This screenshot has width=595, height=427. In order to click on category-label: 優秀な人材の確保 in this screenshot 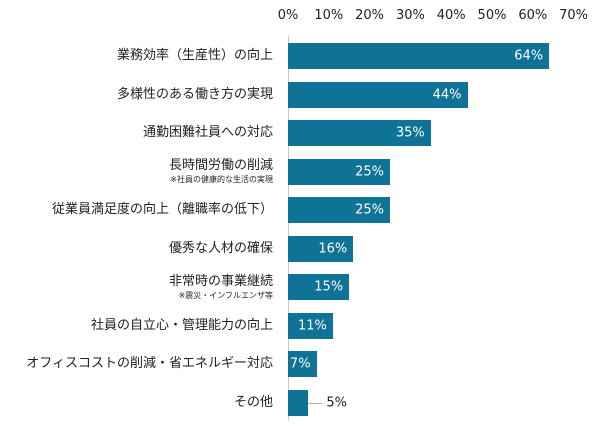, I will do `click(221, 249)`.